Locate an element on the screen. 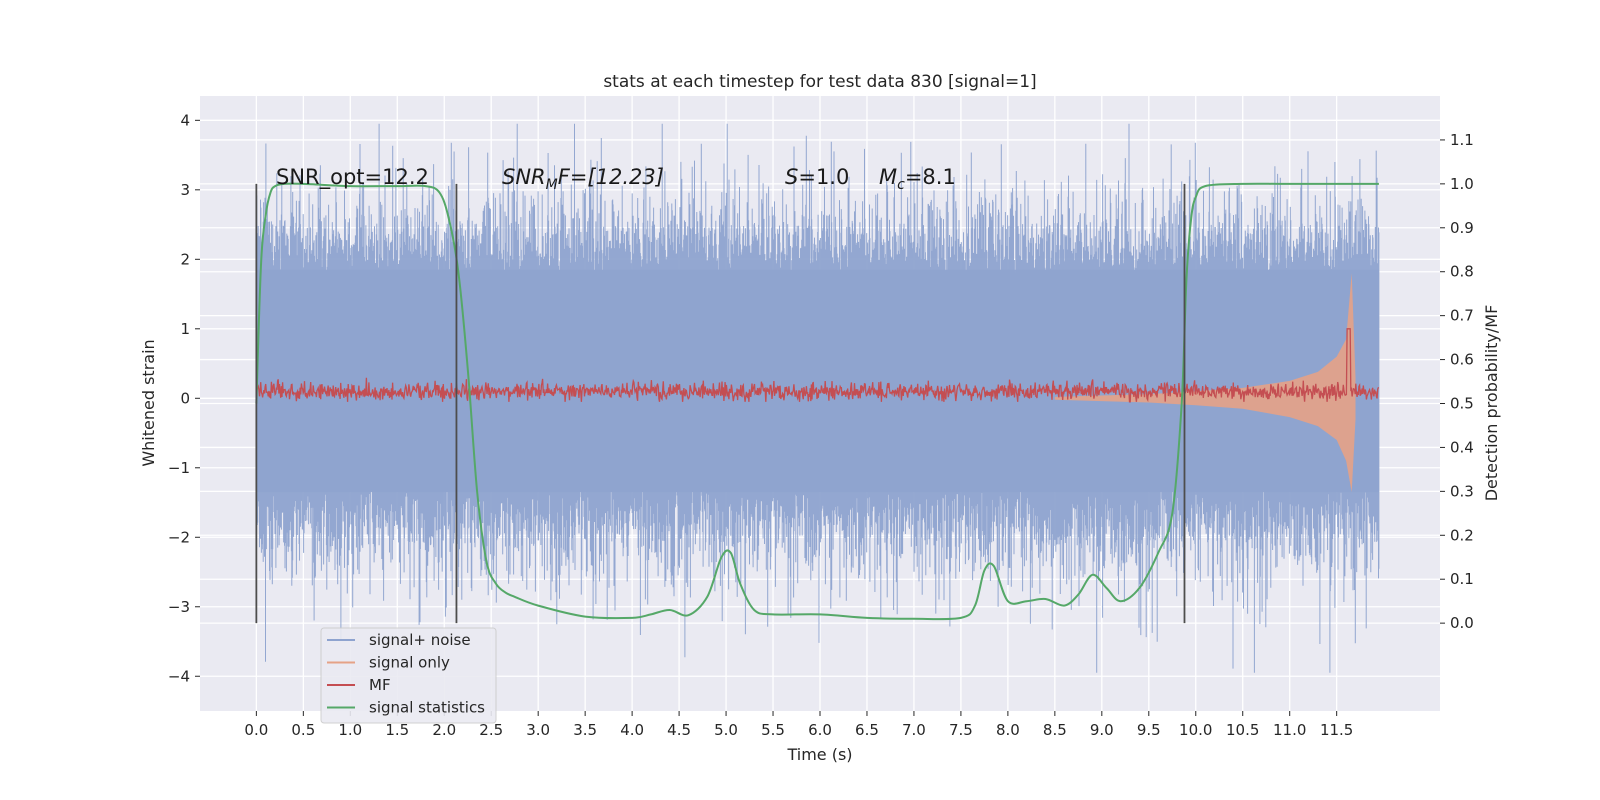  annotation-snr-mf: SNRMF=[12.23] is located at coordinates (583, 179).